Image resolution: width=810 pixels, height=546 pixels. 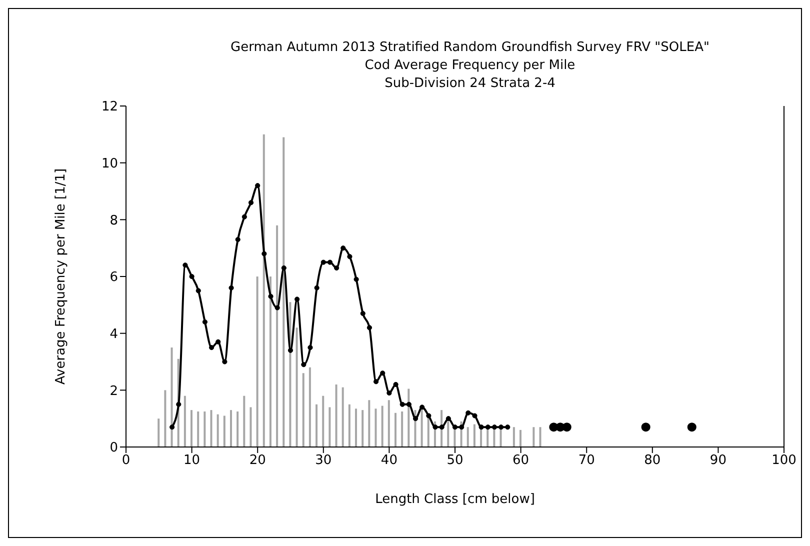 What do you see at coordinates (521, 460) in the screenshot?
I see `x-tick-label: 60` at bounding box center [521, 460].